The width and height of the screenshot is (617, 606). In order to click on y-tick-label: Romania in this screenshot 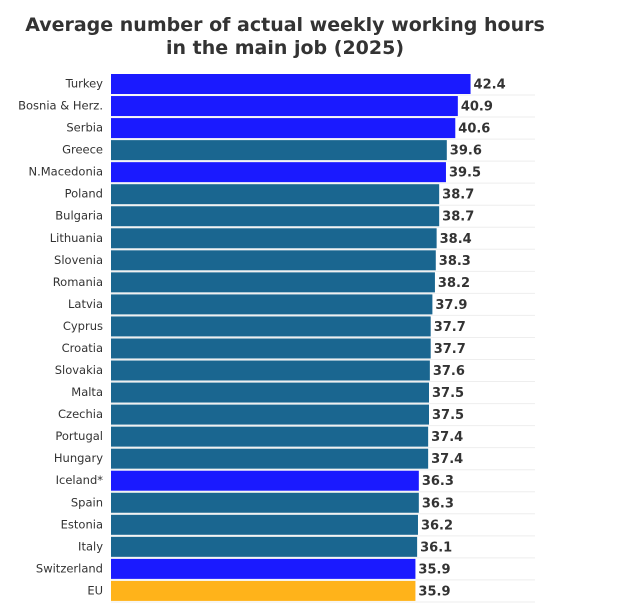, I will do `click(78, 282)`.